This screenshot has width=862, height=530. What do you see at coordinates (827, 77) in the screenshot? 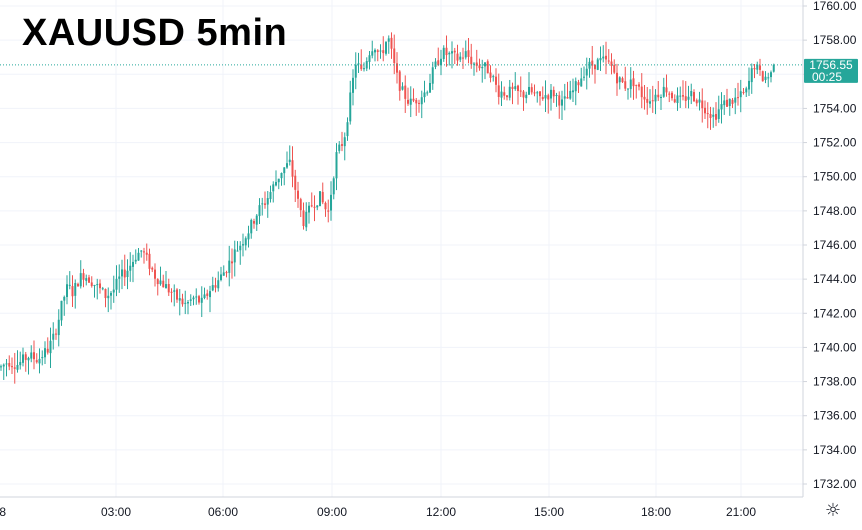
I see `countdown-value: 00:25` at bounding box center [827, 77].